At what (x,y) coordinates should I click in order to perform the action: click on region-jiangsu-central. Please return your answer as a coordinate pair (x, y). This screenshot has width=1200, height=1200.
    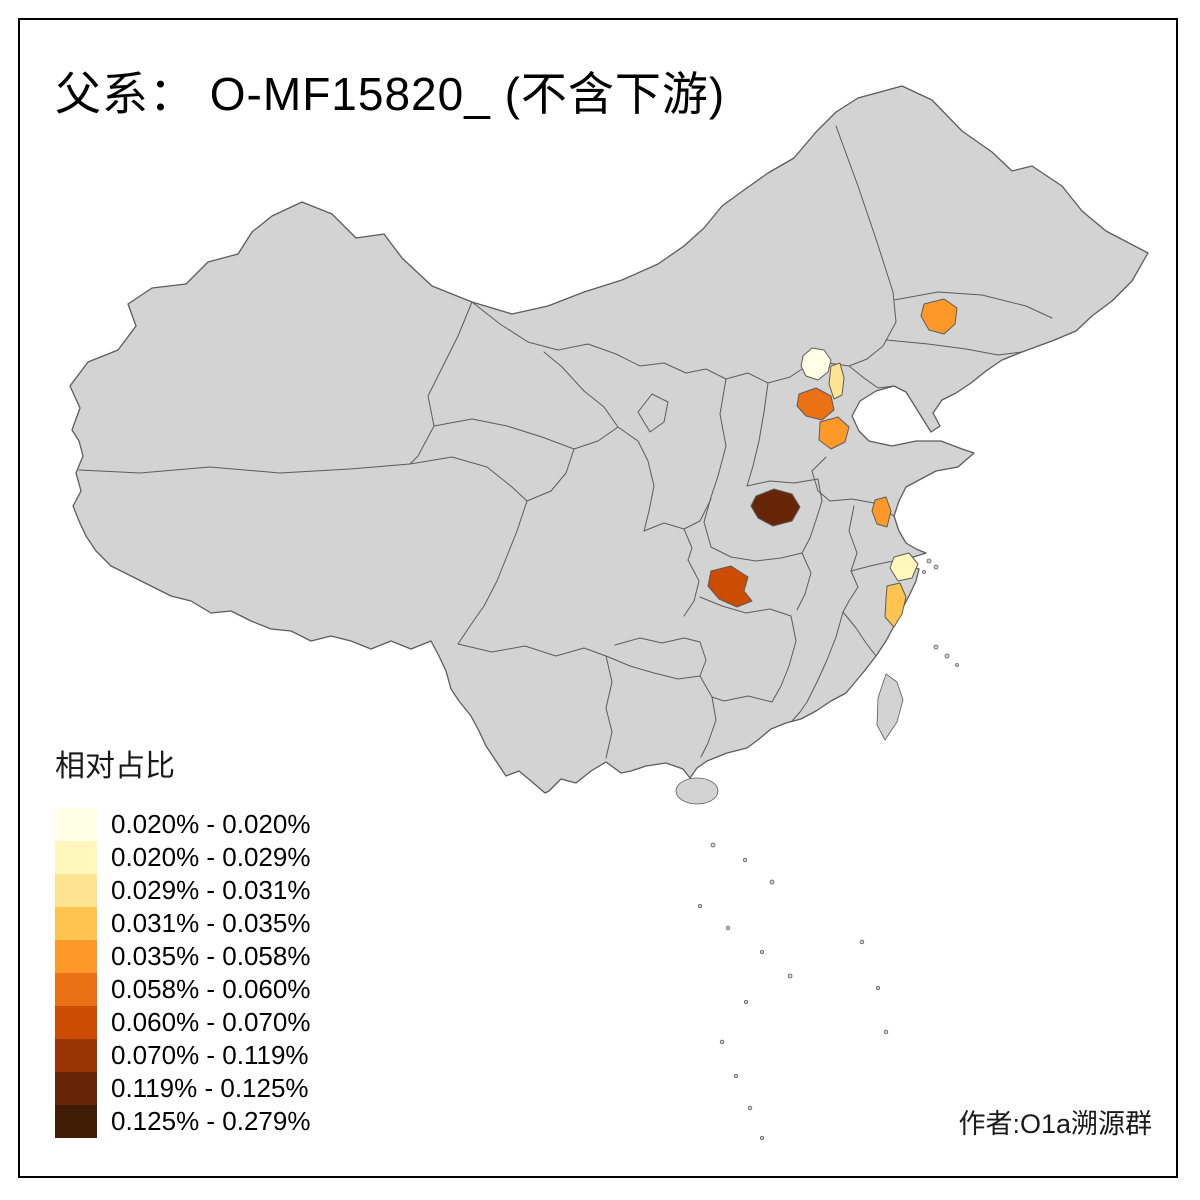
    Looking at the image, I should click on (881, 512).